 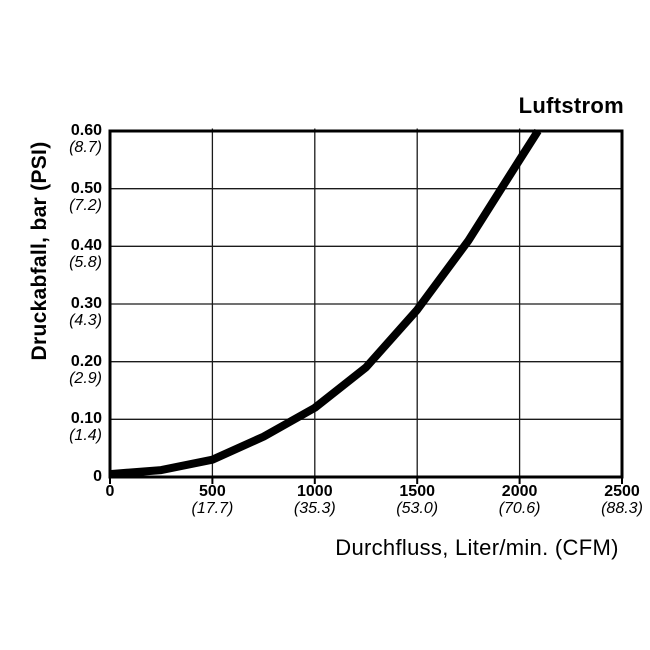 What do you see at coordinates (86, 361) in the screenshot?
I see `y-tick-label-value: 0.20` at bounding box center [86, 361].